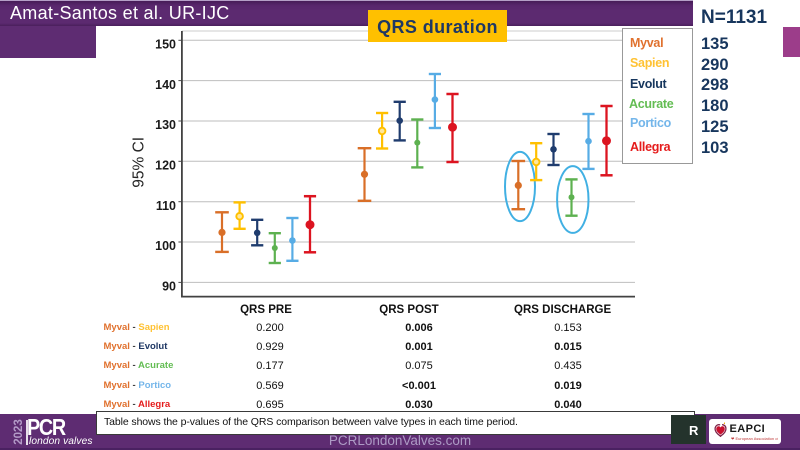  What do you see at coordinates (165, 166) in the screenshot?
I see `svg-text: 120` at bounding box center [165, 166].